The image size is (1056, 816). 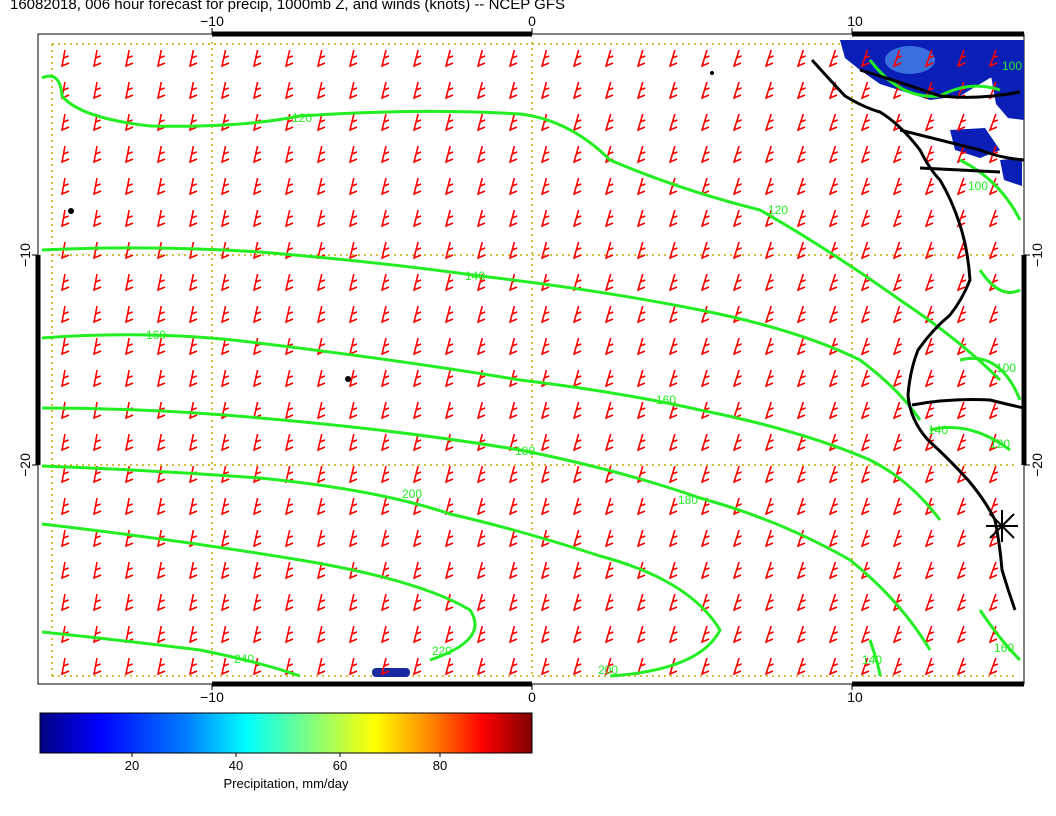 What do you see at coordinates (1000, 444) in the screenshot?
I see `contour-label: 120` at bounding box center [1000, 444].